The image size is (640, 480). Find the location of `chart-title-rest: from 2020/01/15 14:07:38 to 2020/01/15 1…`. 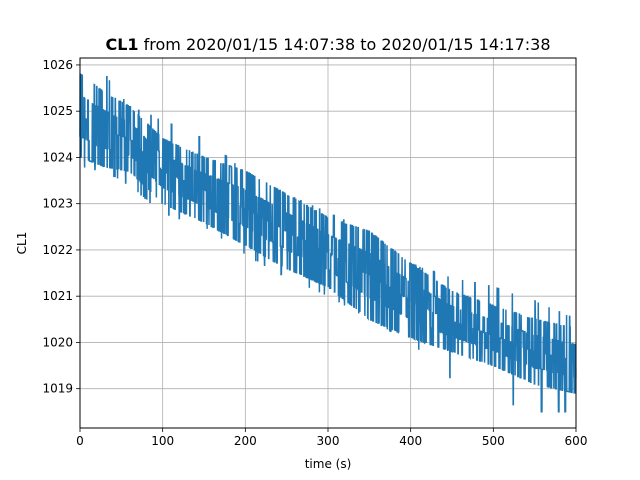

chart-title-rest: from 2020/01/15 14:07:38 to 2020/01/15 1… is located at coordinates (345, 44).